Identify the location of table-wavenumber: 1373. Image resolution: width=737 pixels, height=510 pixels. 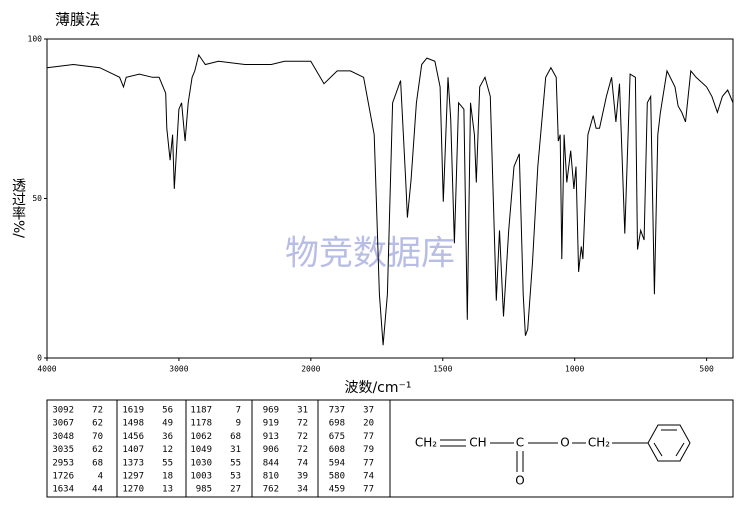
(133, 463).